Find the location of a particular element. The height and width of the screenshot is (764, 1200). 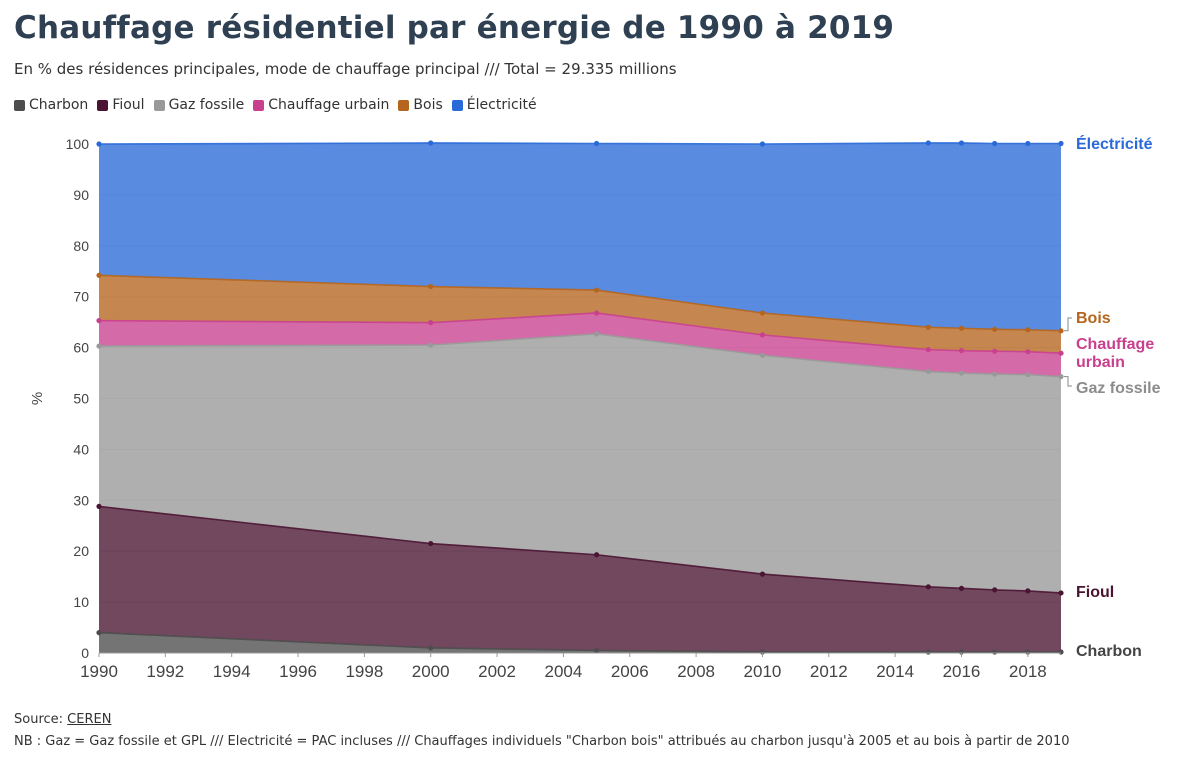

x-tick-label: 1992 is located at coordinates (165, 671).